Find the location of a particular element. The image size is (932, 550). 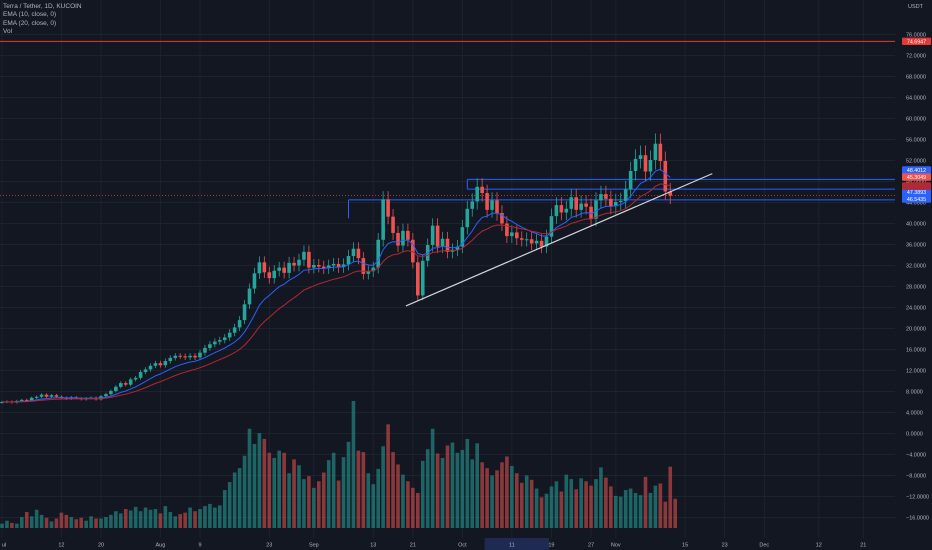

time-tick-label: 15 is located at coordinates (685, 546).